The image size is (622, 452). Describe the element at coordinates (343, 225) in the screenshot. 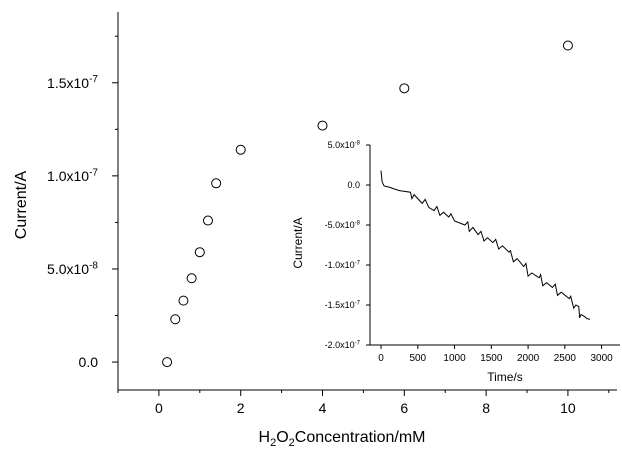

I see `inset-y-tick-label: -5.0x10-8` at that location.